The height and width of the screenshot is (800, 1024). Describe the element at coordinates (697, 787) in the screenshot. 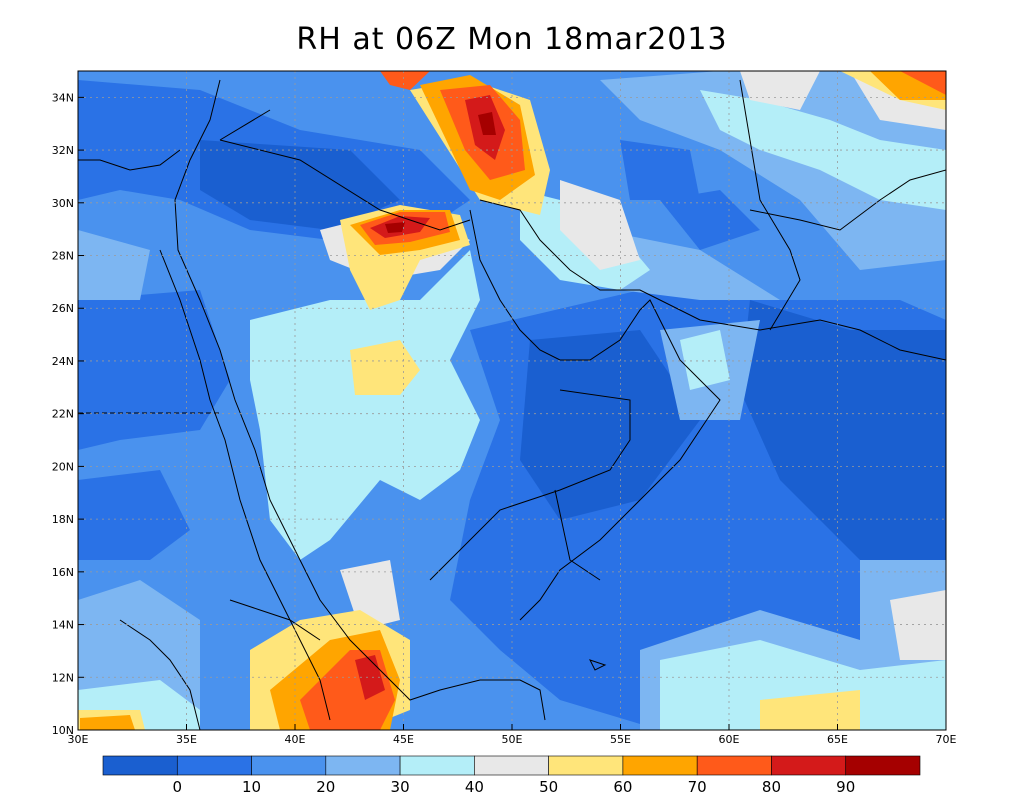

I see `colorbar-label: 70` at that location.